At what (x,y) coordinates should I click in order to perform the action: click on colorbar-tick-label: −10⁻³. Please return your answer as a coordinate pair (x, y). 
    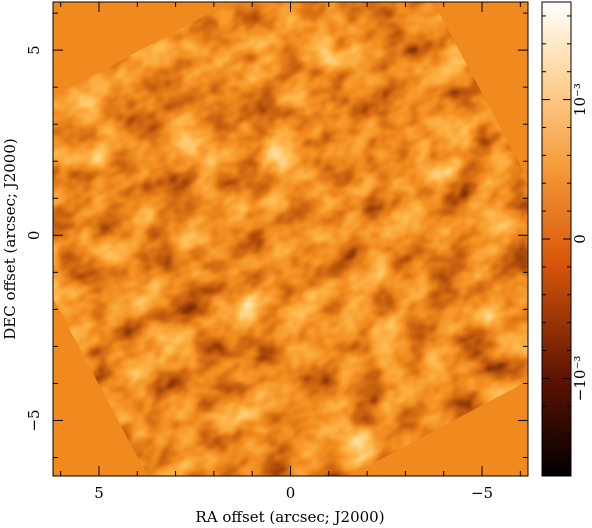
    Looking at the image, I should click on (580, 379).